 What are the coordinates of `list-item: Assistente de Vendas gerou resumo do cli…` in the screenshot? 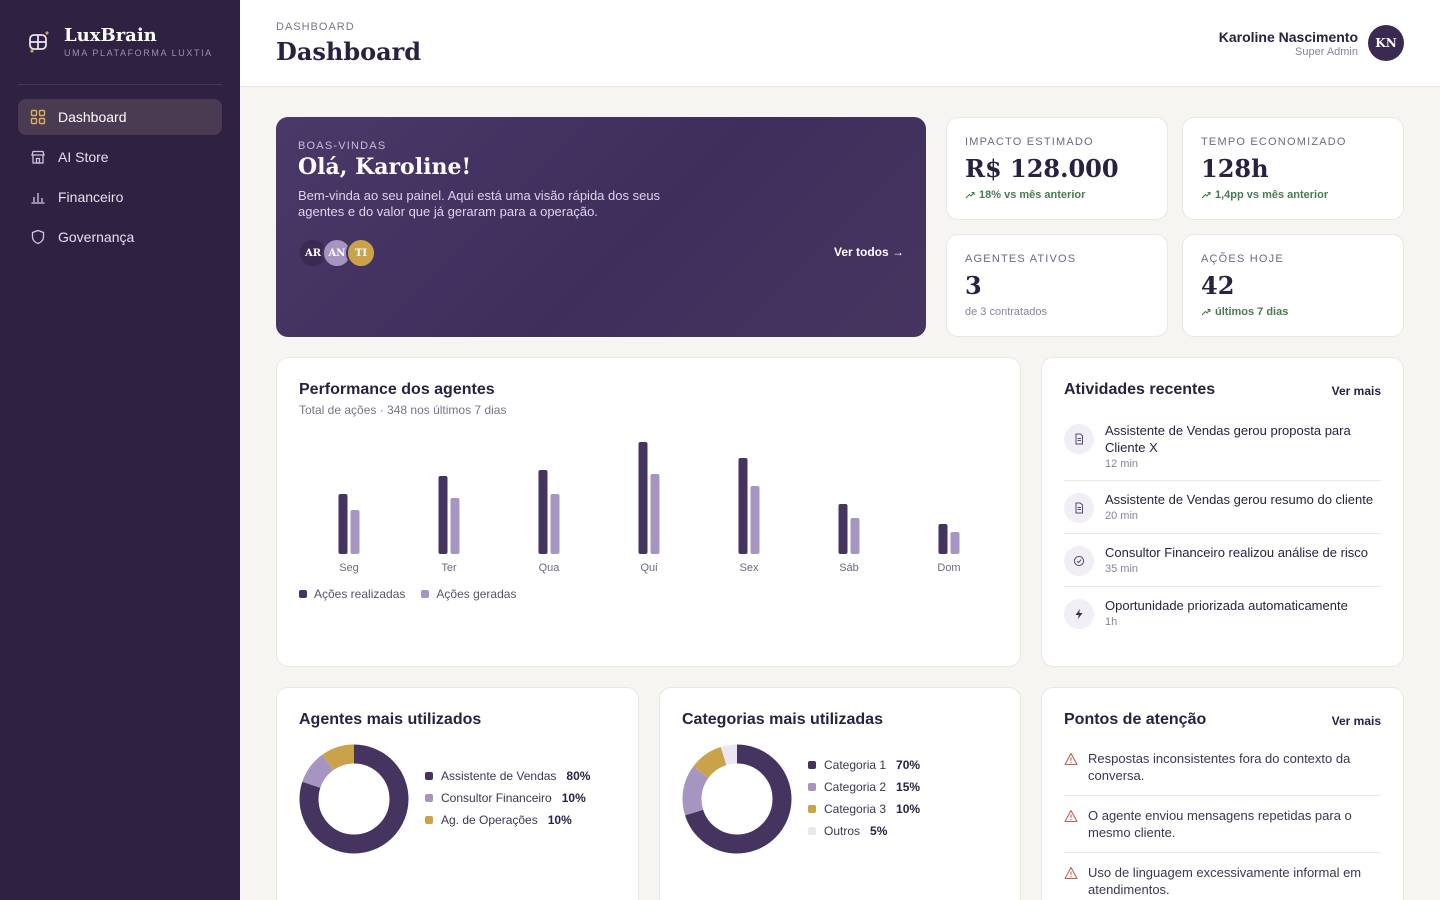 It's located at (1222, 512).